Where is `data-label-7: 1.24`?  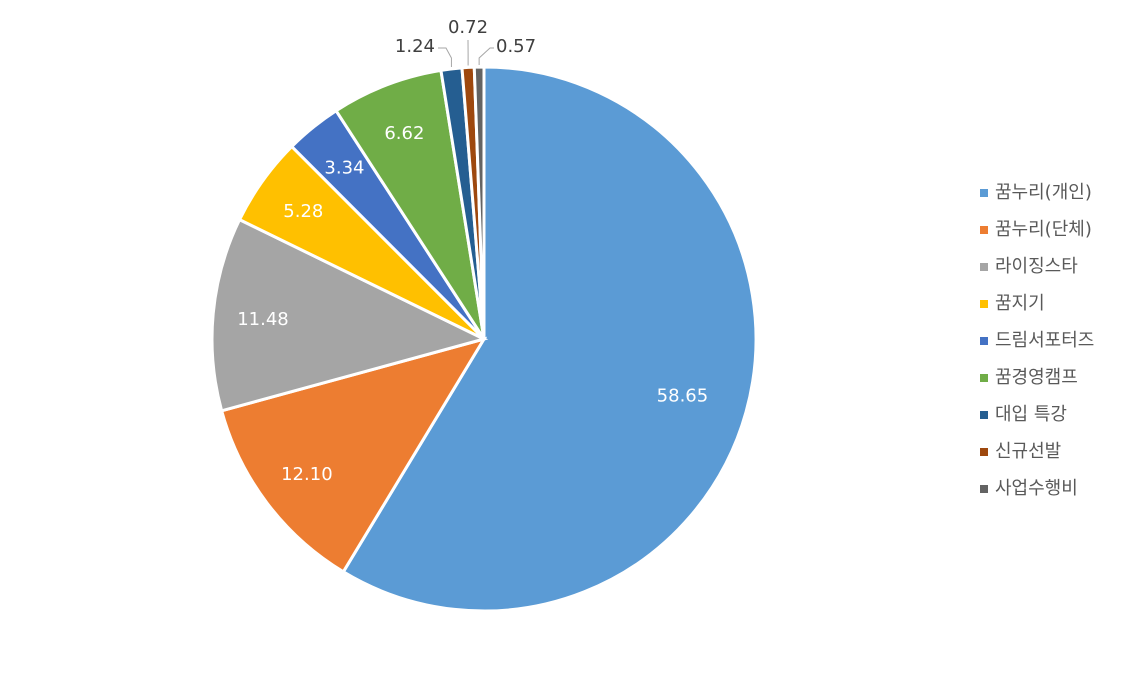 data-label-7: 1.24 is located at coordinates (415, 46).